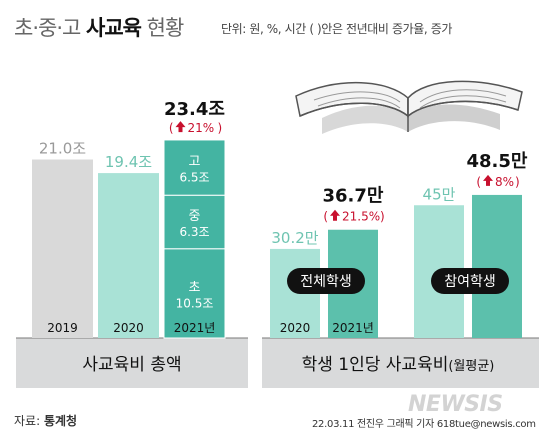 Image resolution: width=550 pixels, height=438 pixels. Describe the element at coordinates (471, 366) in the screenshot. I see `right-chart-title-suffix: (월평균)` at that location.